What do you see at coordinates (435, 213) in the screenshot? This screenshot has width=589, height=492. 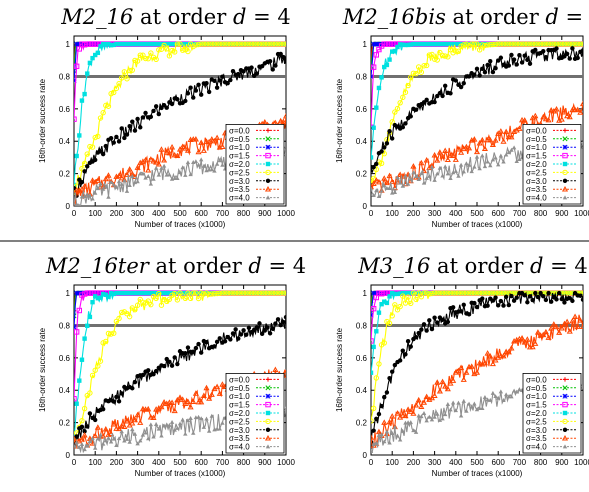 I see `x-tick-label: 300` at bounding box center [435, 213].